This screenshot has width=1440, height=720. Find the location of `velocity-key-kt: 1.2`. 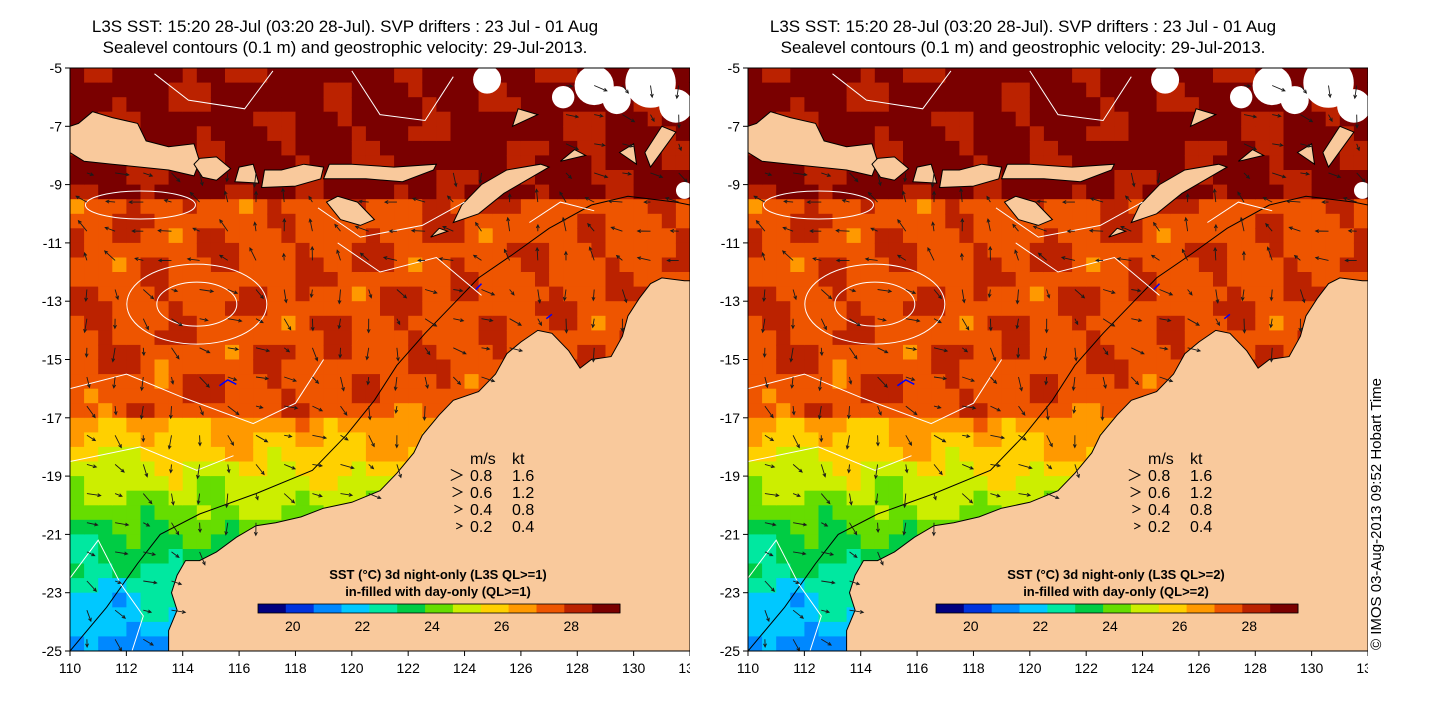

velocity-key-kt: 1.2 is located at coordinates (523, 493).